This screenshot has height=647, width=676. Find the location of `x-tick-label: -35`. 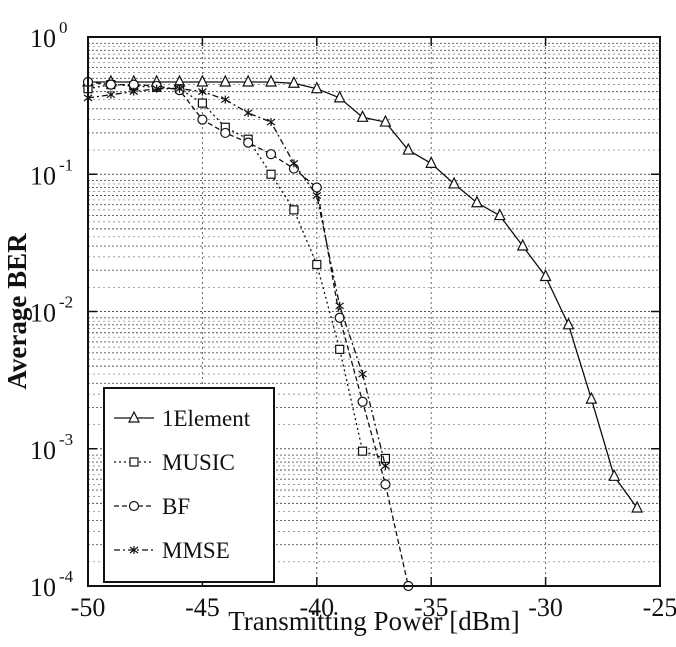

x-tick-label: -35 is located at coordinates (431, 607).